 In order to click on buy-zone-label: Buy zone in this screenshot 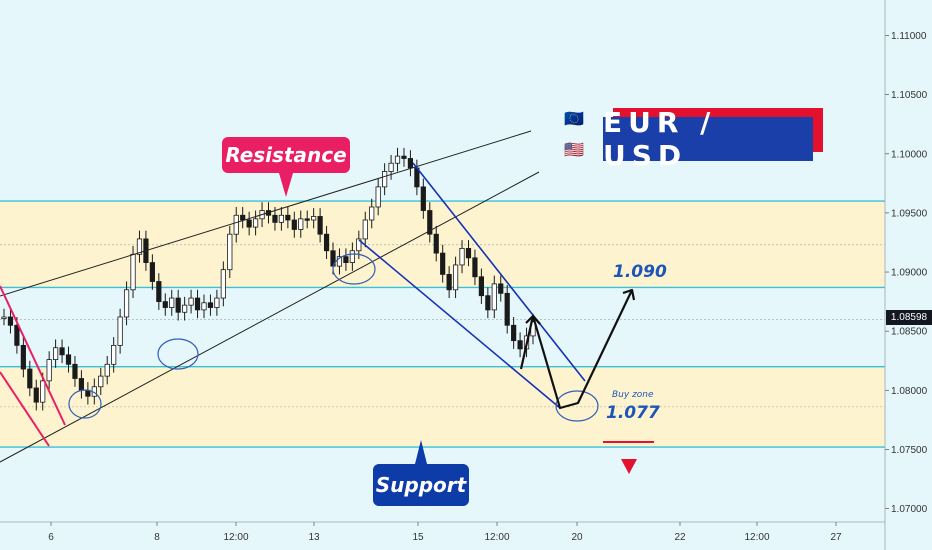, I will do `click(633, 395)`.